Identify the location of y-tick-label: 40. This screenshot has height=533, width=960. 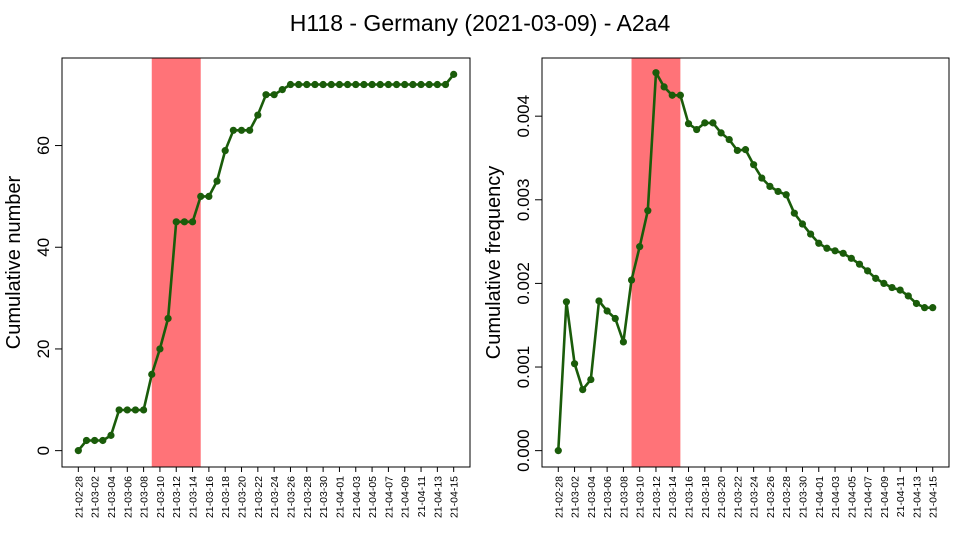
(43, 247).